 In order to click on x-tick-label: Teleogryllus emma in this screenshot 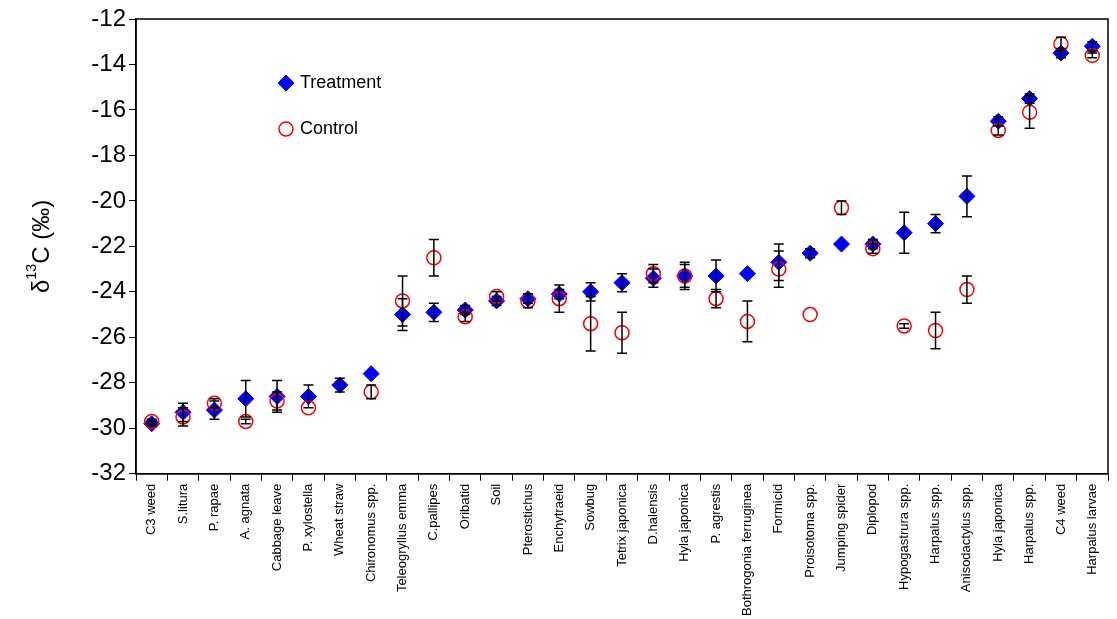, I will do `click(402, 537)`.